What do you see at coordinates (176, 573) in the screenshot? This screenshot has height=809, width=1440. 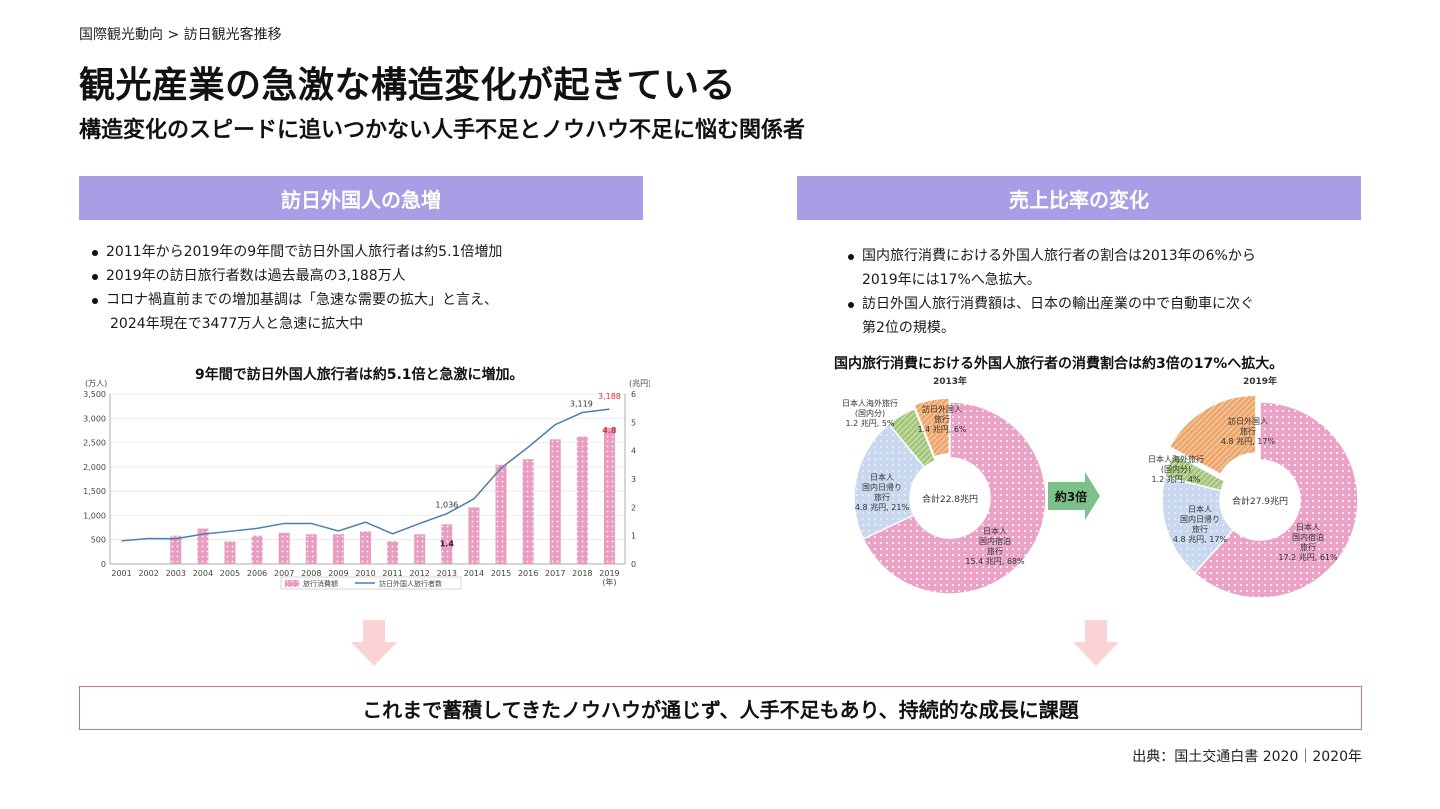 I see `x-tick-label: 2003` at bounding box center [176, 573].